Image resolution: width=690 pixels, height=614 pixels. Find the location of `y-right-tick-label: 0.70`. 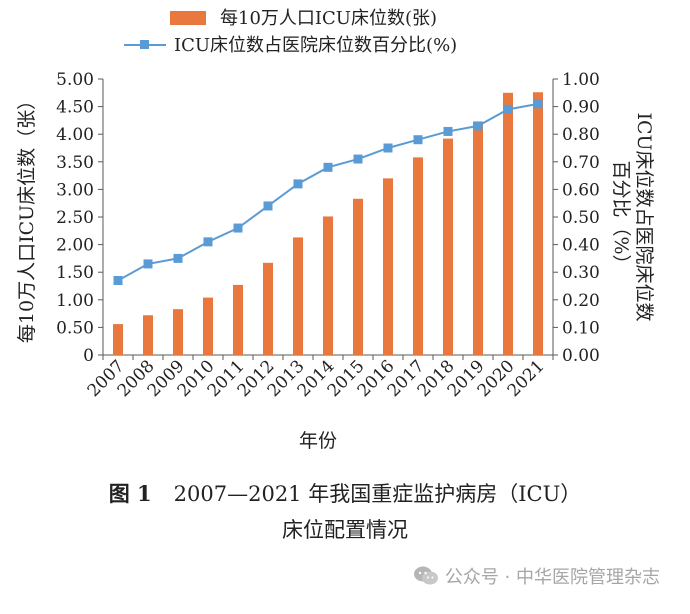

y-right-tick-label: 0.70 is located at coordinates (581, 163).